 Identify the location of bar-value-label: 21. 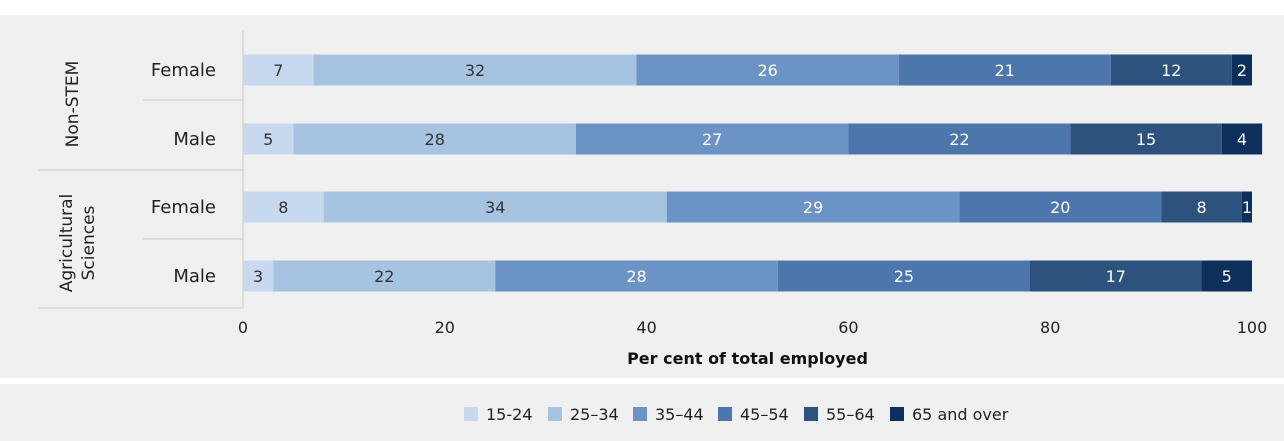
(1005, 70).